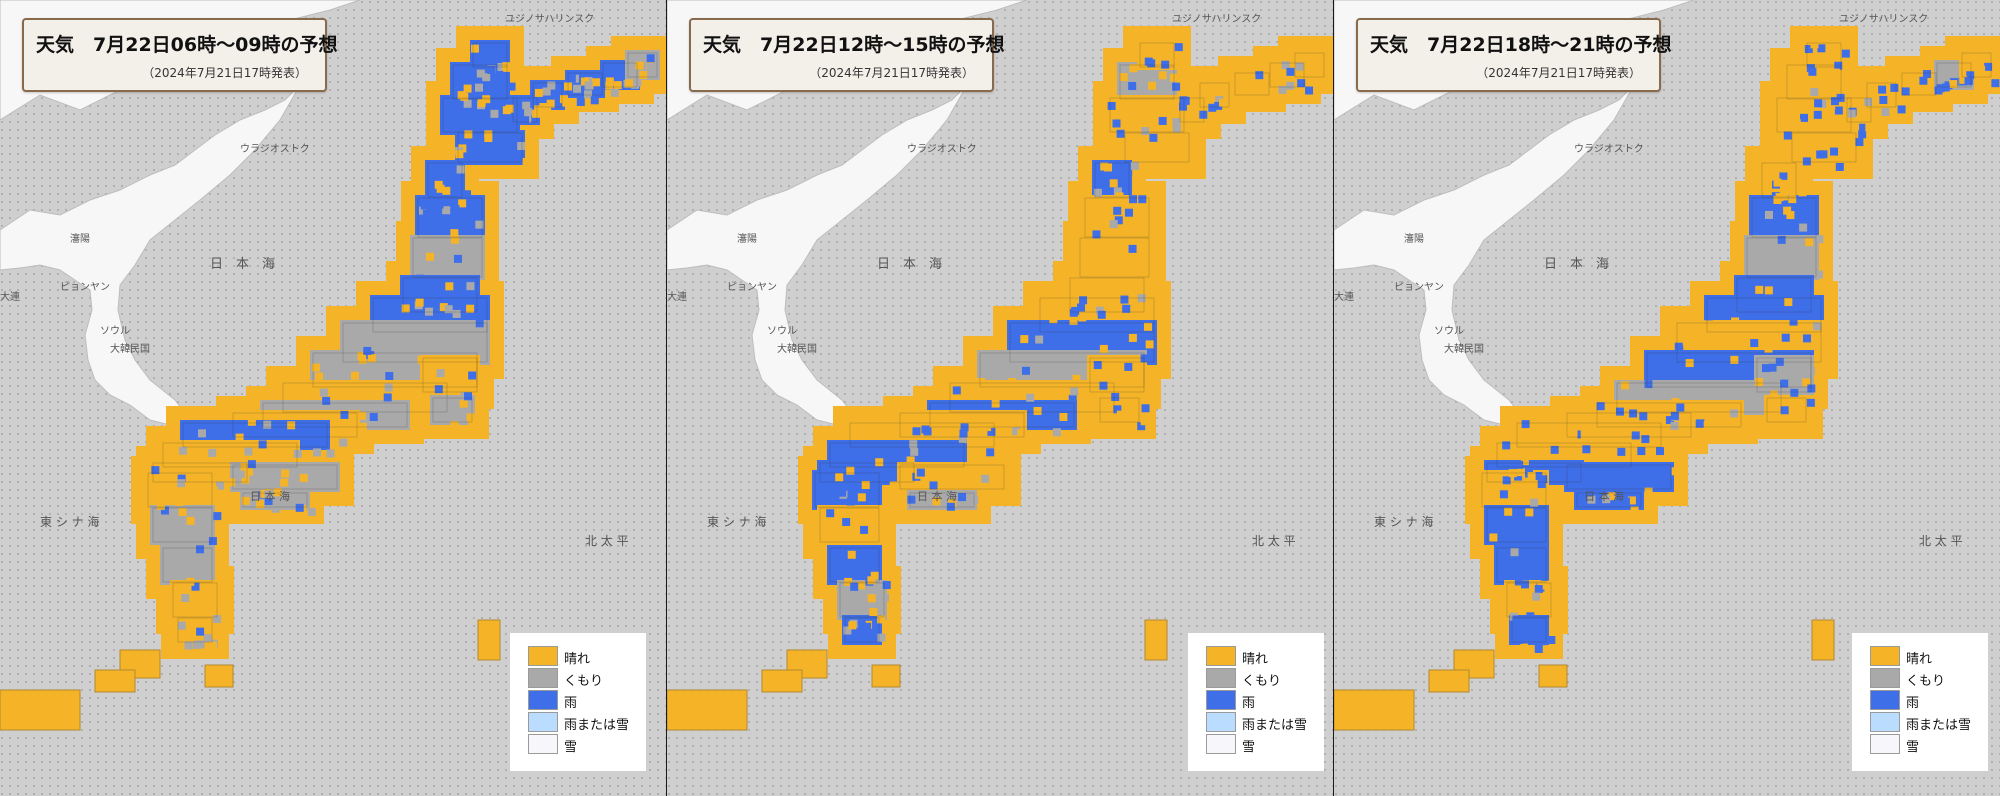  What do you see at coordinates (807, 664) in the screenshot?
I see `island-area` at bounding box center [807, 664].